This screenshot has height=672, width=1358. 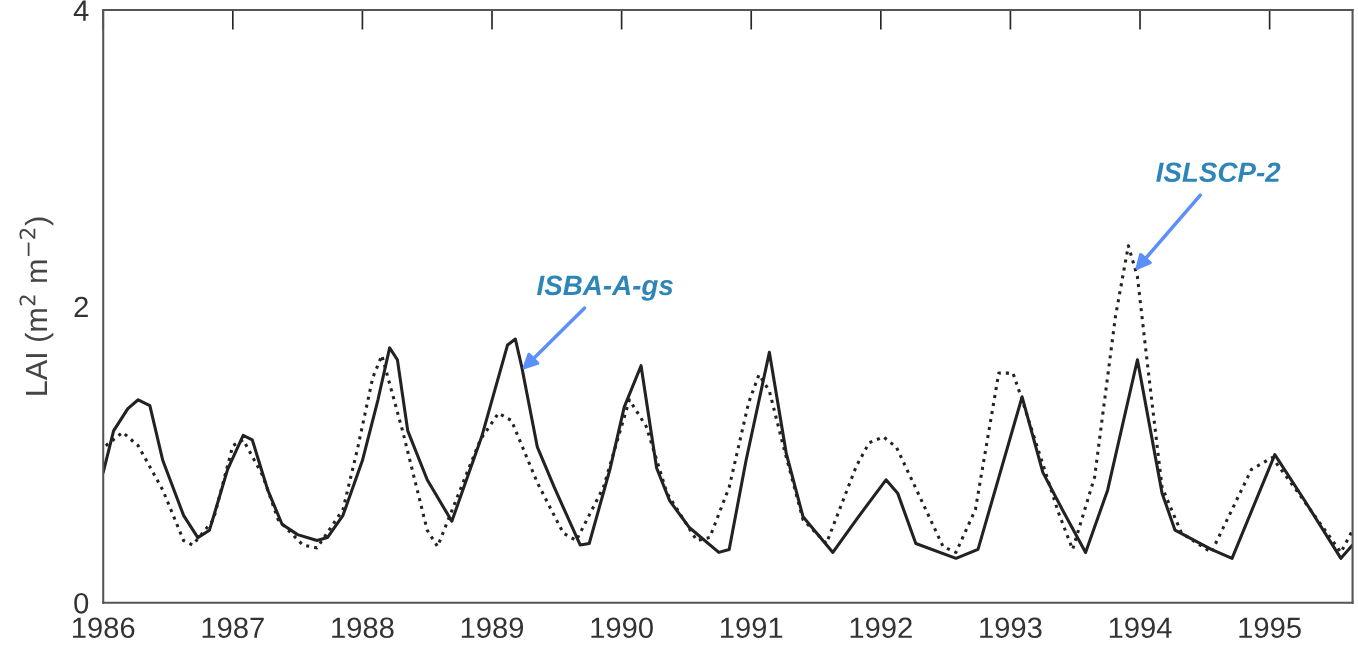 What do you see at coordinates (1218, 172) in the screenshot?
I see `annotation: ISLSCP-2` at bounding box center [1218, 172].